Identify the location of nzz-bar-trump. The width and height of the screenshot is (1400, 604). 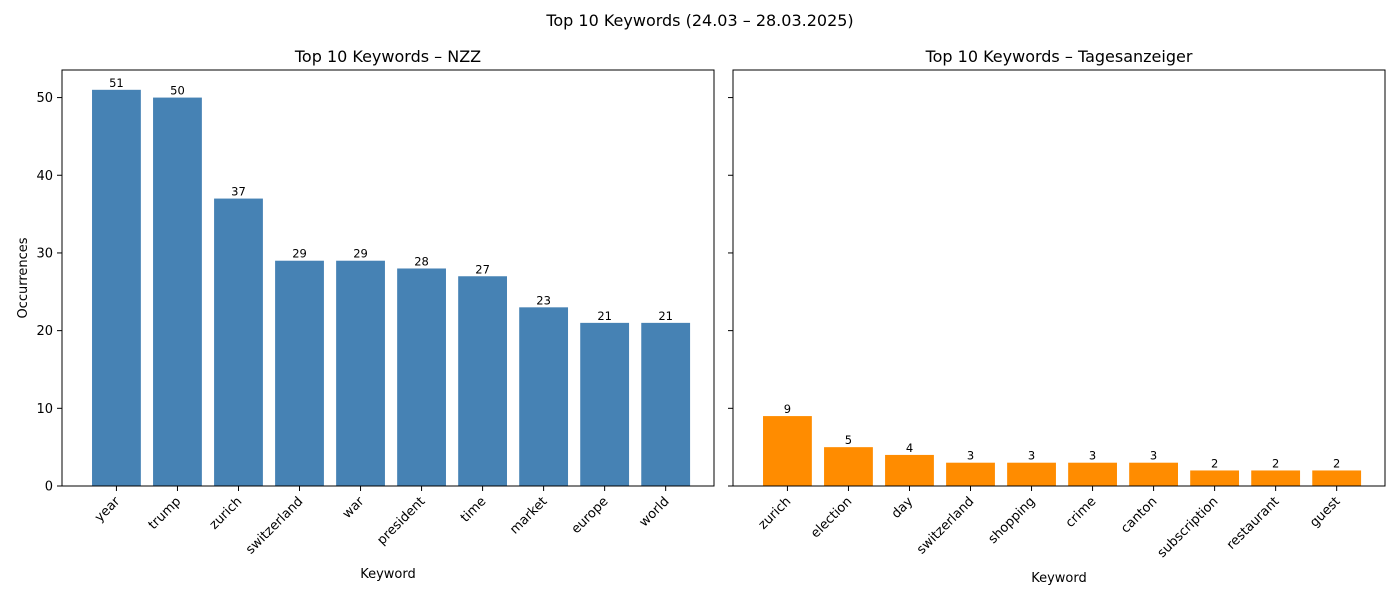
(177, 291).